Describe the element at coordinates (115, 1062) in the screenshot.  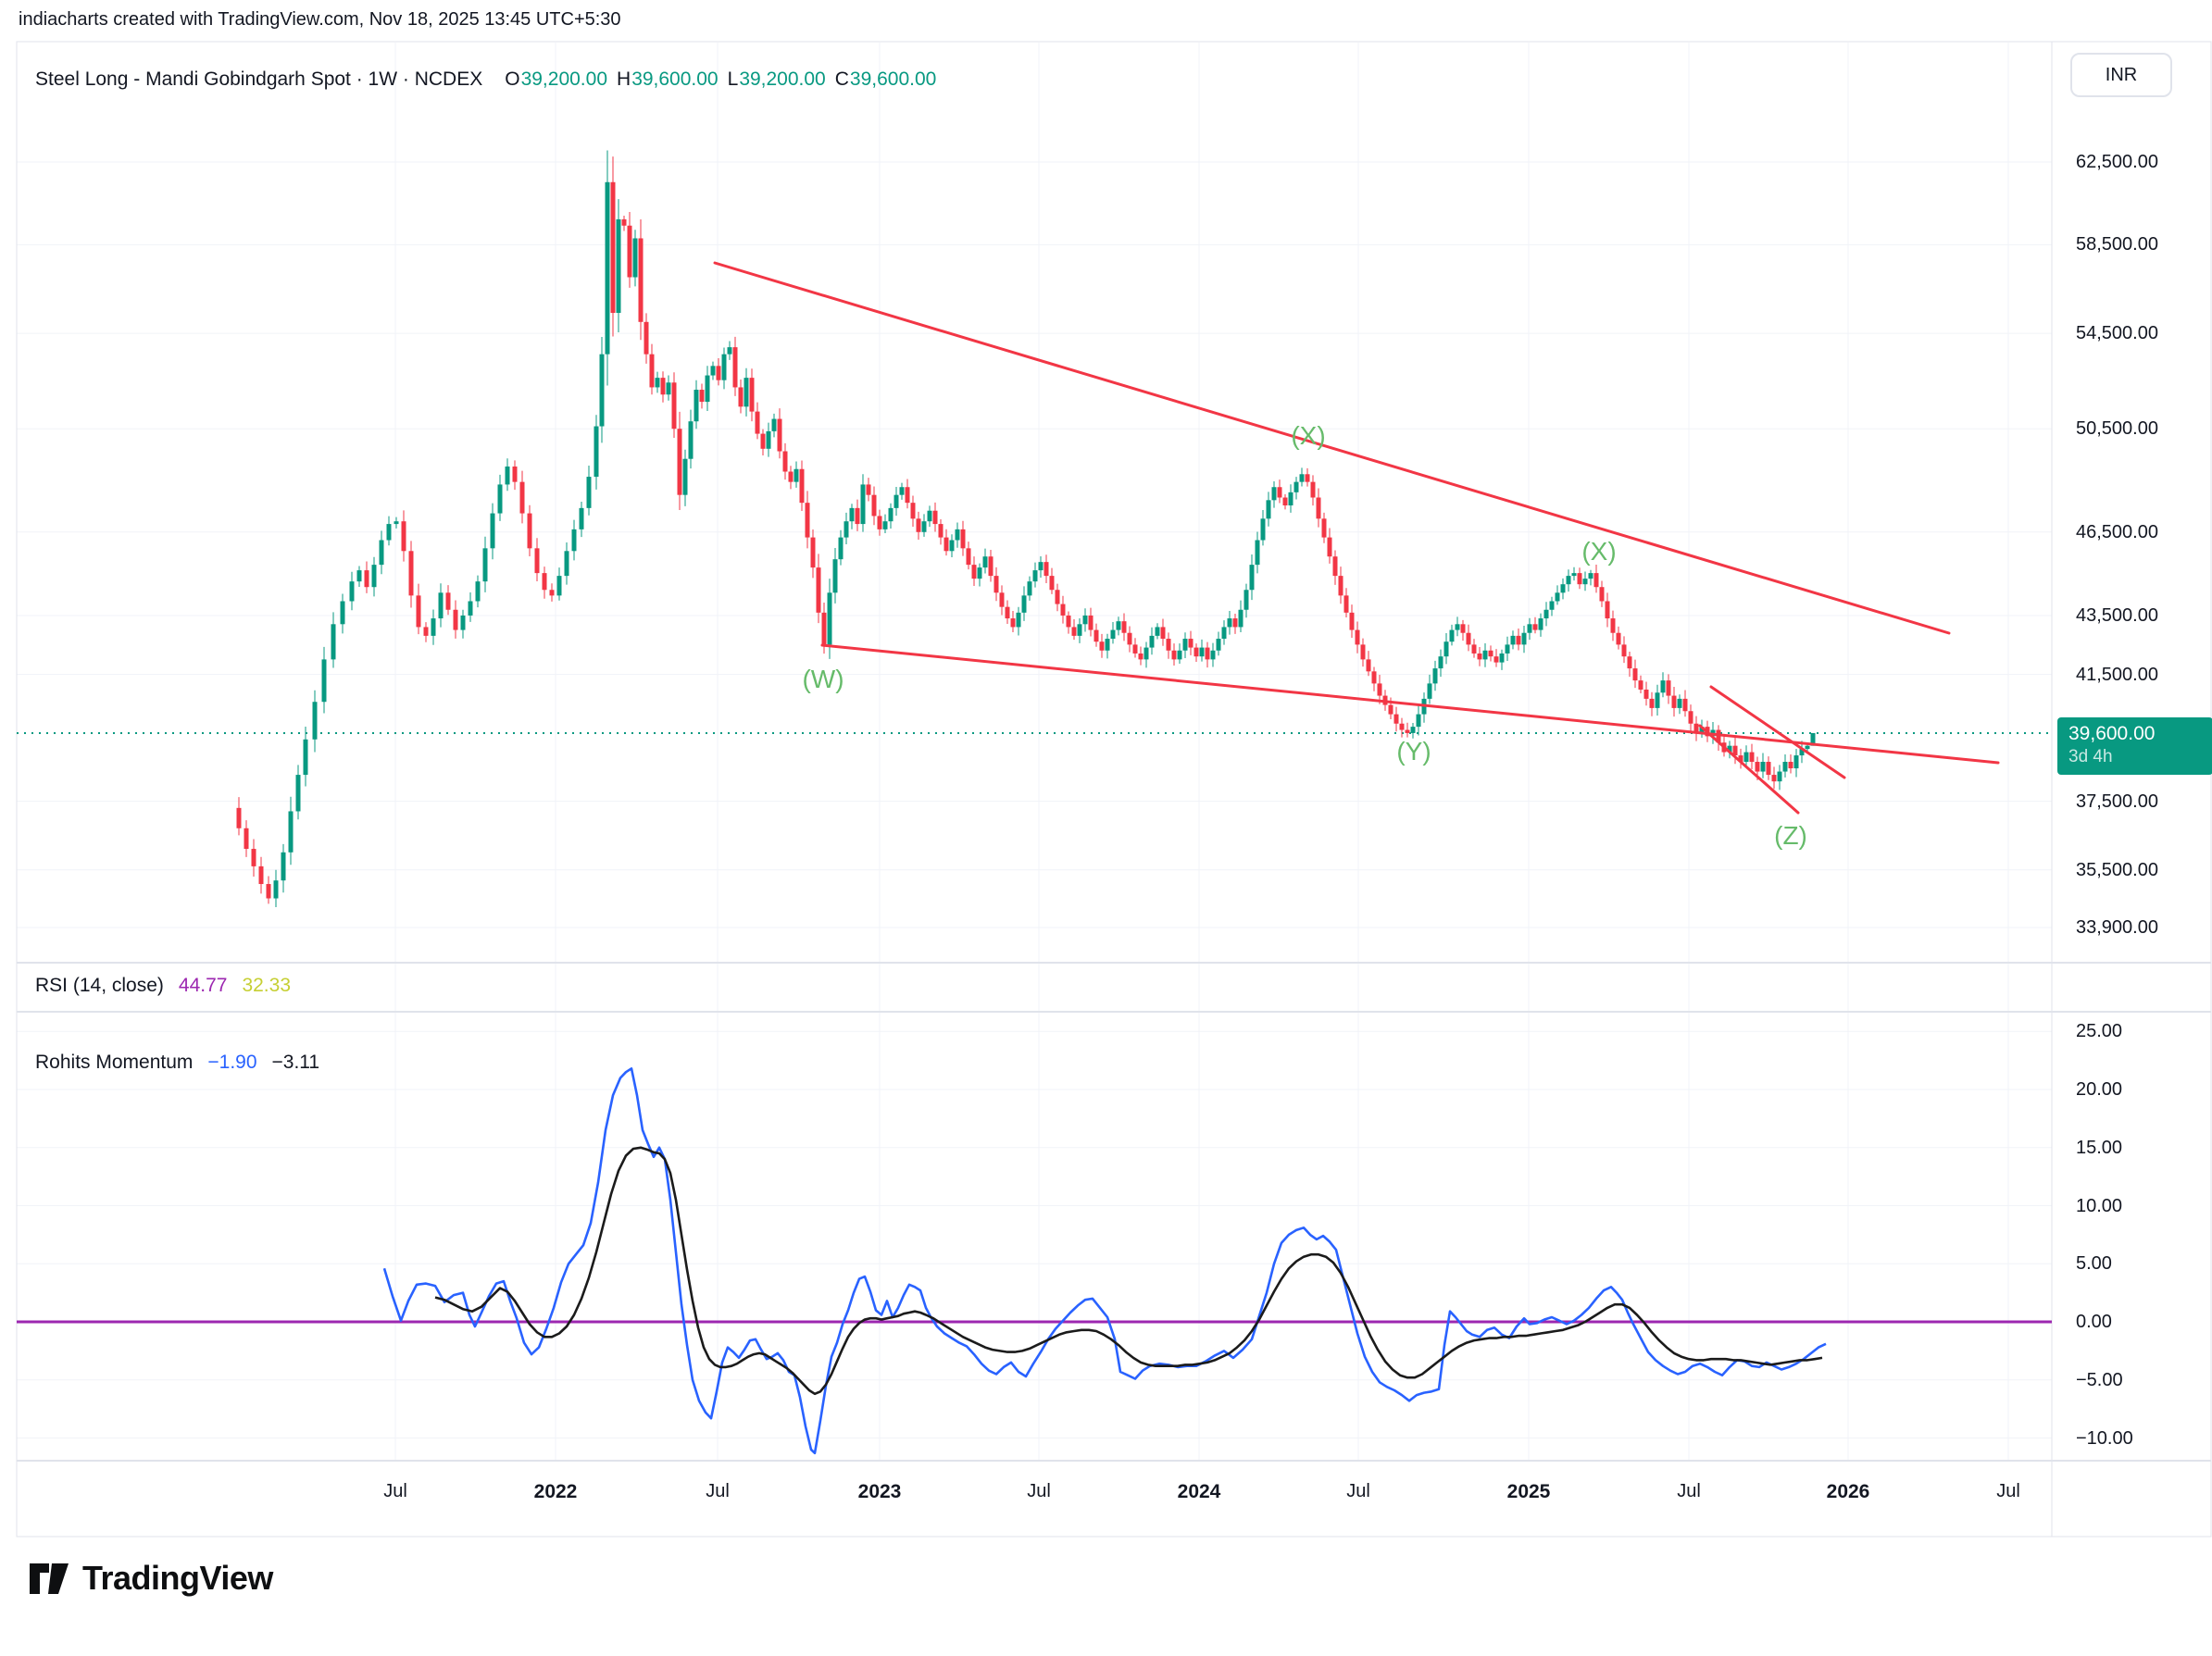
I see `momentum-label: Rohits Momentum` at that location.